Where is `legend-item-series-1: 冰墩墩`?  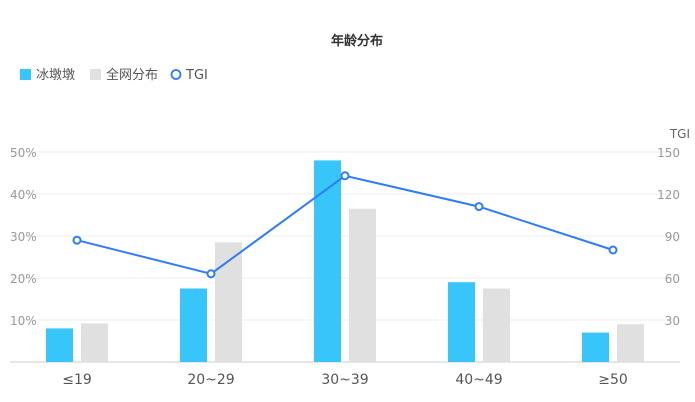
legend-item-series-1: 冰墩墩 is located at coordinates (47, 75).